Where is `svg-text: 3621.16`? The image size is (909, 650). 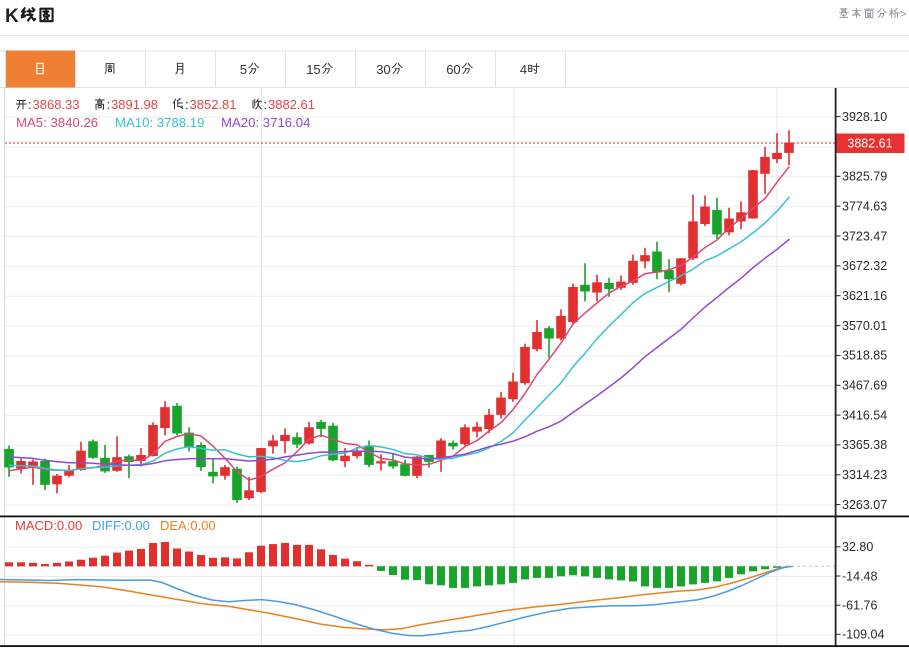 svg-text: 3621.16 is located at coordinates (864, 296).